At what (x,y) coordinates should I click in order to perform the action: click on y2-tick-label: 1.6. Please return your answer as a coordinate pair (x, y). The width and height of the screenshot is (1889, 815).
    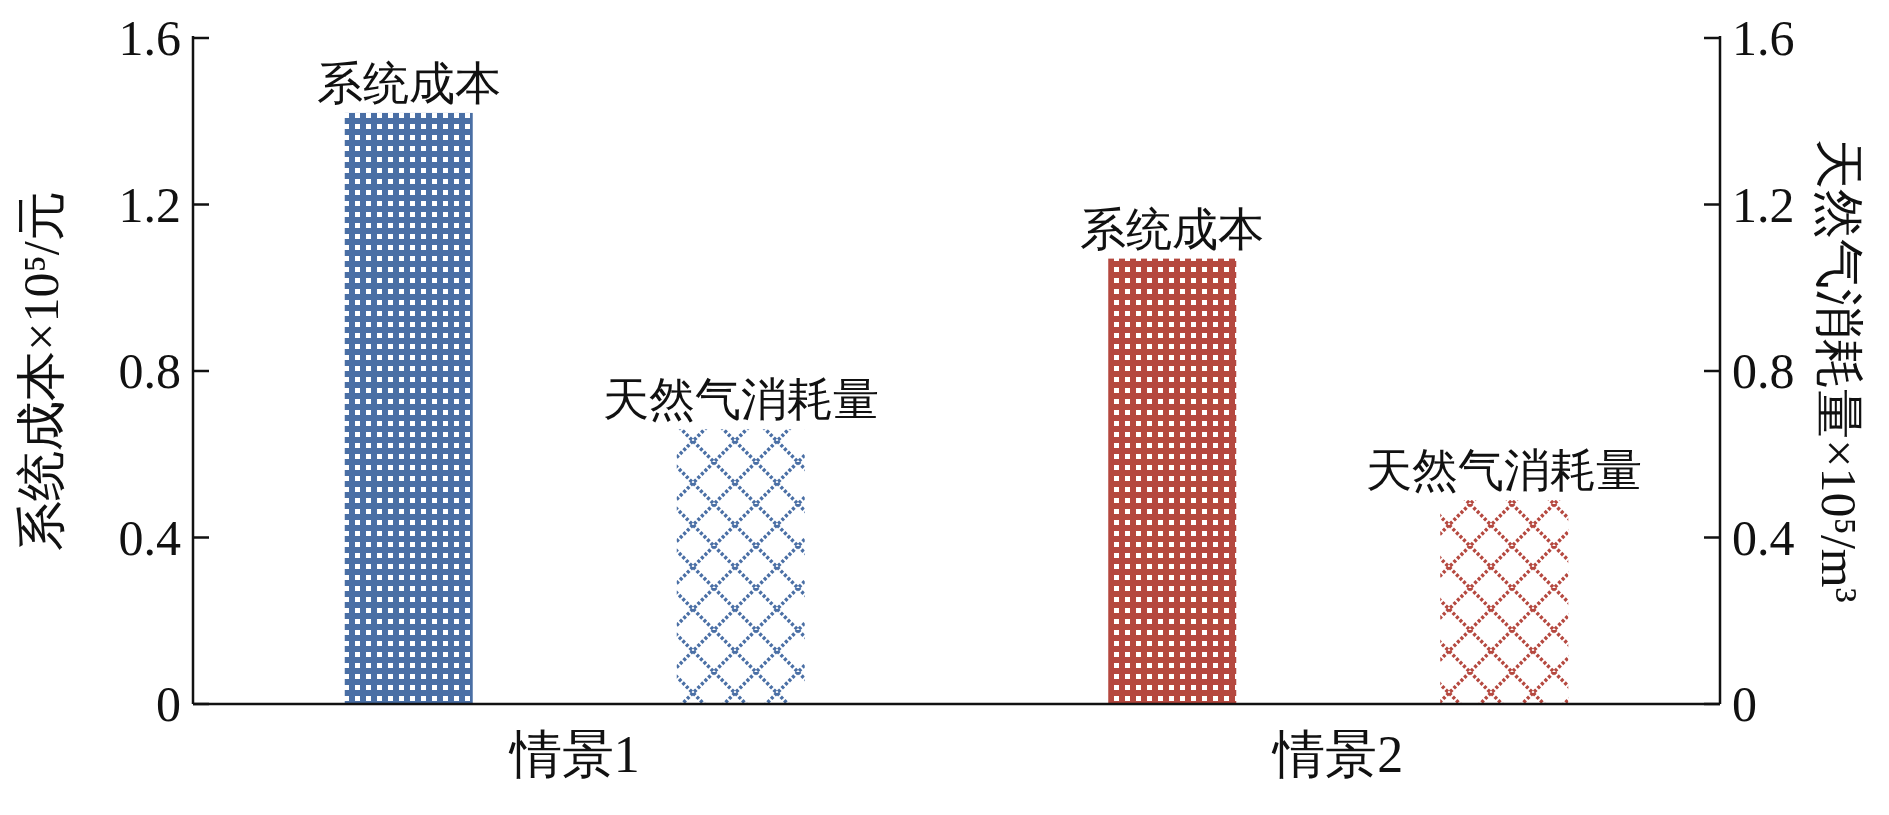
    Looking at the image, I should click on (1763, 38).